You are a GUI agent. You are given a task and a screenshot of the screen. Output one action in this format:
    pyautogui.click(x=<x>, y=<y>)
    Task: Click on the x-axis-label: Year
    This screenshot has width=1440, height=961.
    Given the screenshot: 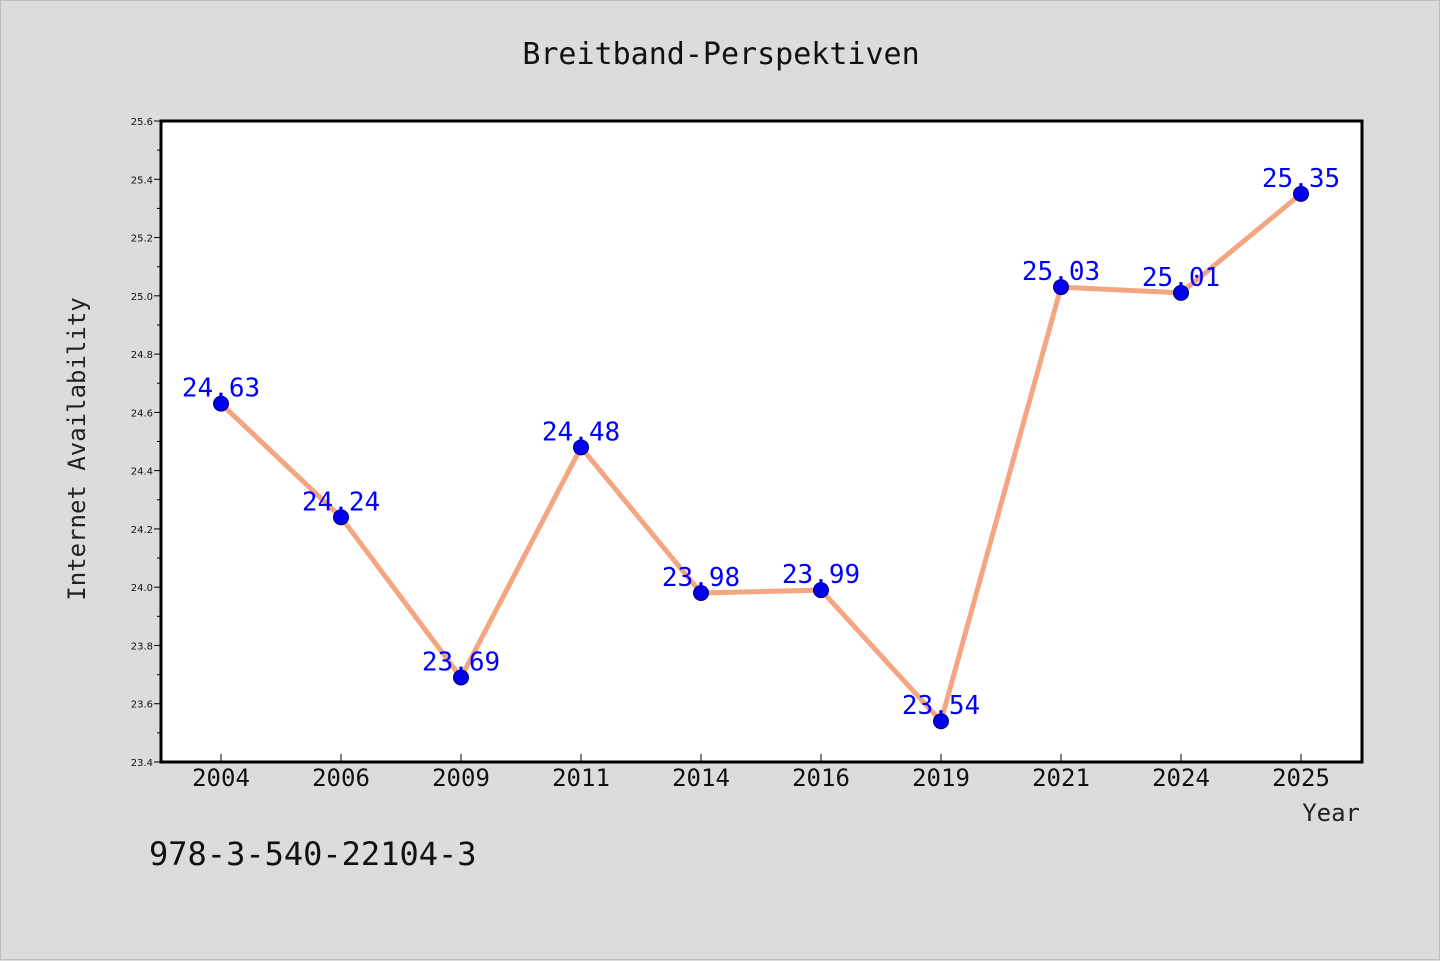 What is the action you would take?
    pyautogui.click(x=1331, y=813)
    